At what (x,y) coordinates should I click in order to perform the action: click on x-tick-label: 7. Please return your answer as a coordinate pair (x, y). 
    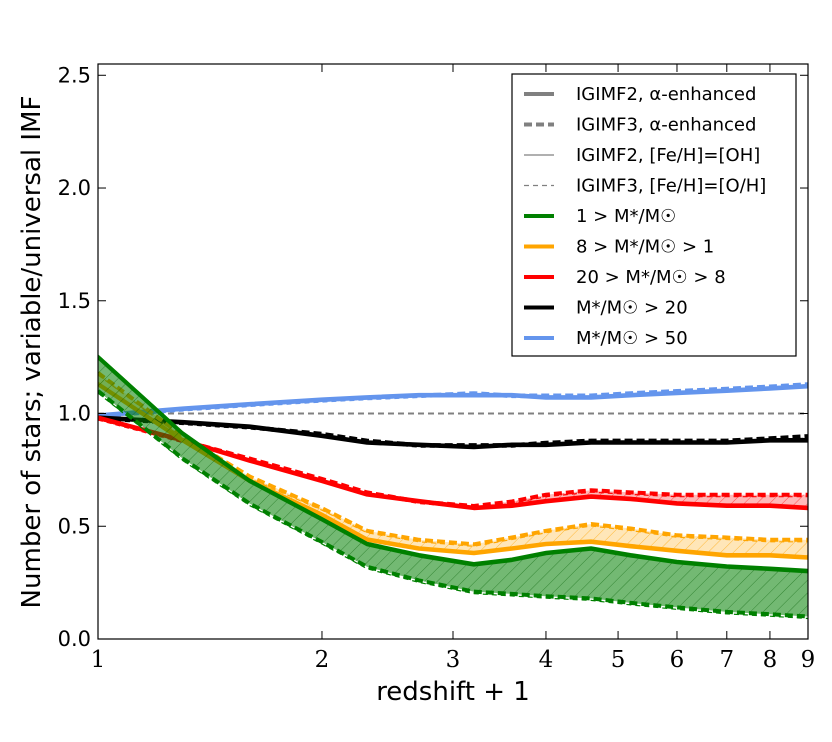
    Looking at the image, I should click on (726, 660).